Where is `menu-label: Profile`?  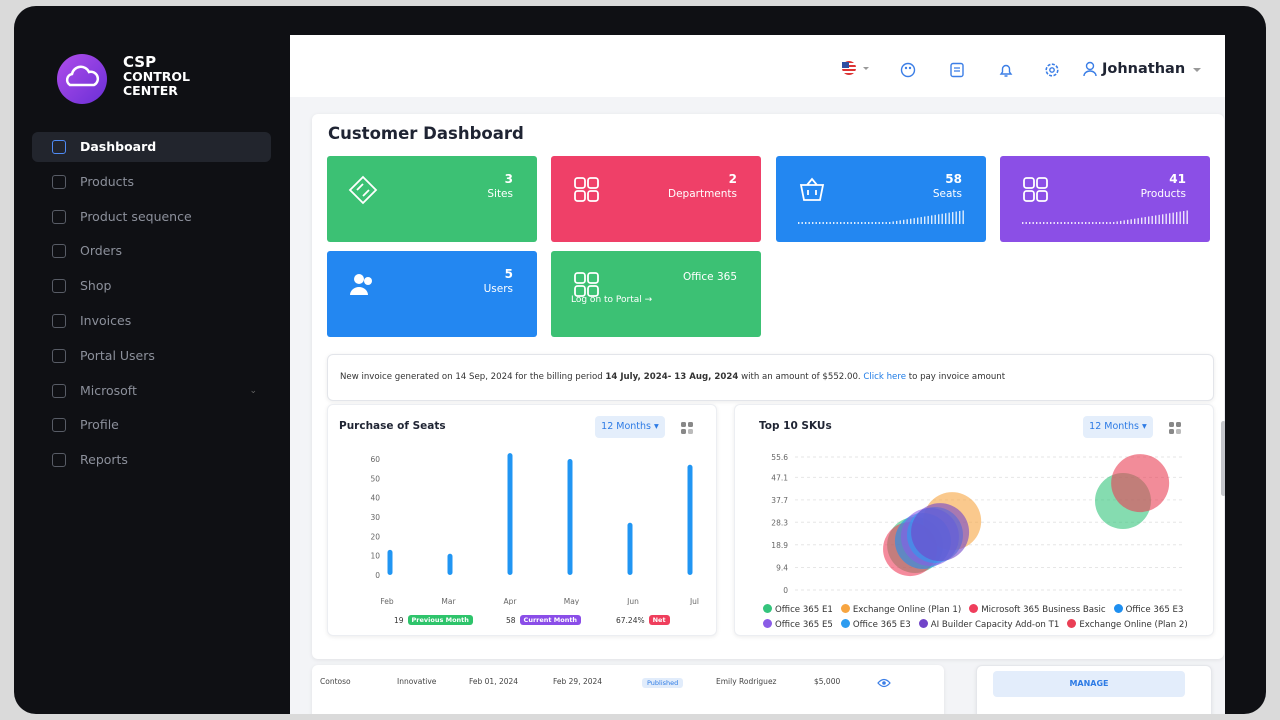
menu-label: Profile is located at coordinates (99, 425).